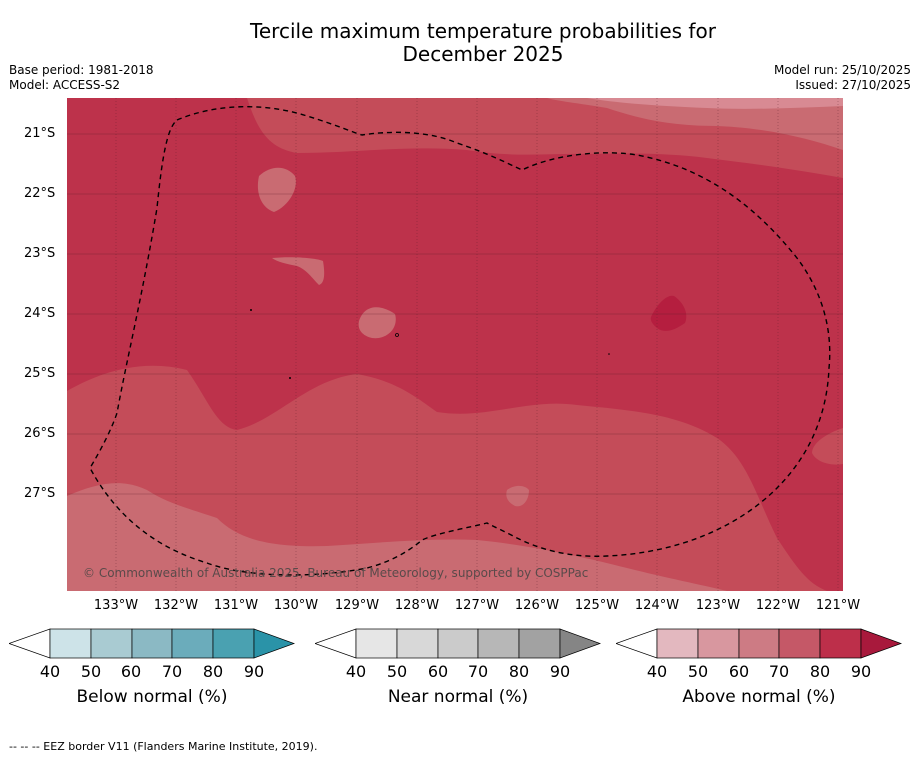 Image resolution: width=919 pixels, height=758 pixels. I want to click on cbar-below-tick-70: 70, so click(172, 671).